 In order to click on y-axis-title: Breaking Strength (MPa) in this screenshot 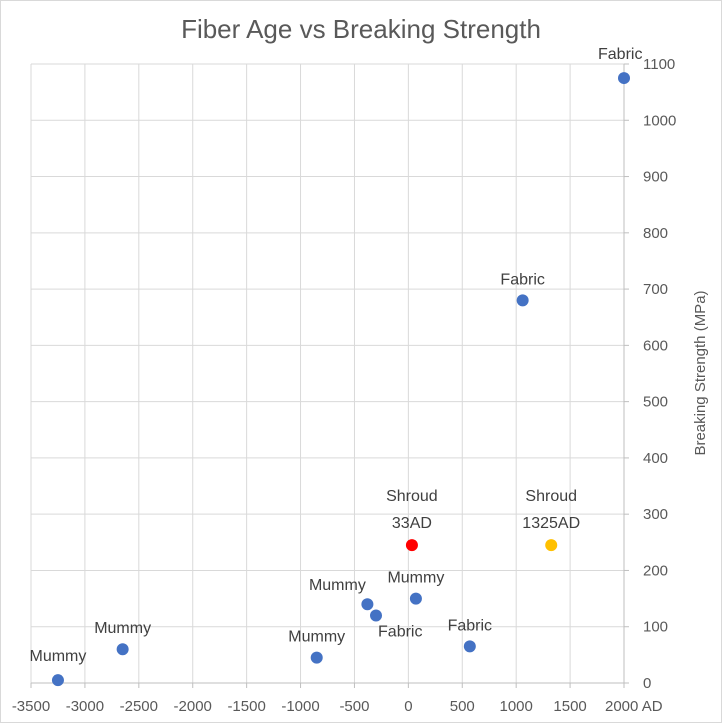, I will do `click(700, 372)`.